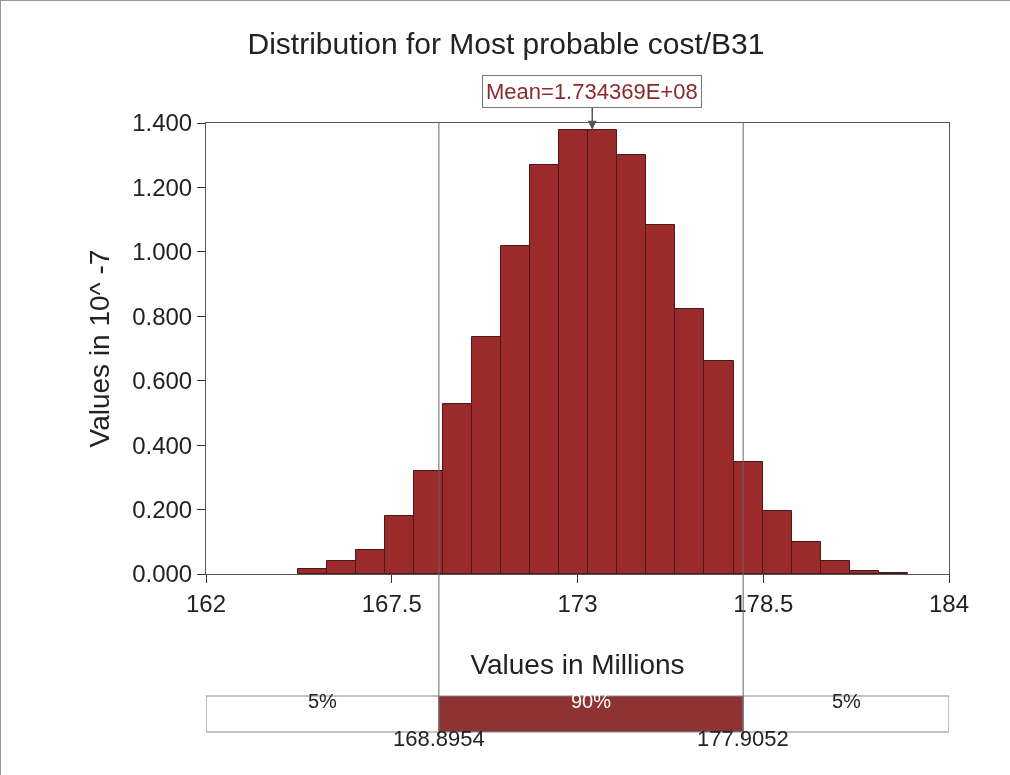 This screenshot has height=775, width=1010. What do you see at coordinates (592, 91) in the screenshot?
I see `annotation: Mean=1.734369E+08` at bounding box center [592, 91].